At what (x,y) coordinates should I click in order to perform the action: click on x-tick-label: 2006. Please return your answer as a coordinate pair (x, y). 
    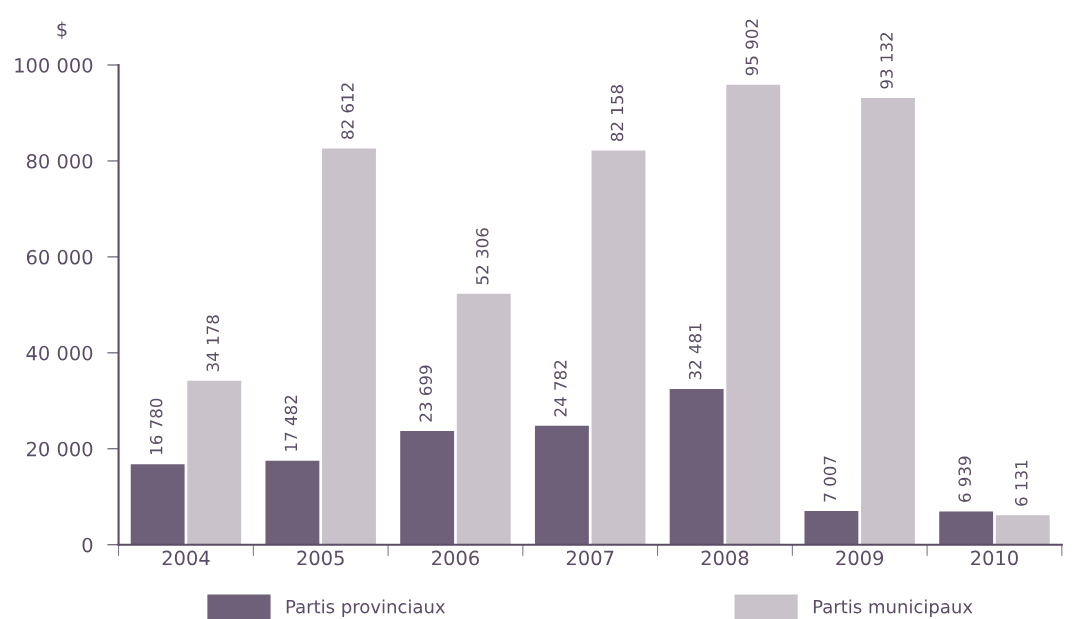
    Looking at the image, I should click on (455, 558).